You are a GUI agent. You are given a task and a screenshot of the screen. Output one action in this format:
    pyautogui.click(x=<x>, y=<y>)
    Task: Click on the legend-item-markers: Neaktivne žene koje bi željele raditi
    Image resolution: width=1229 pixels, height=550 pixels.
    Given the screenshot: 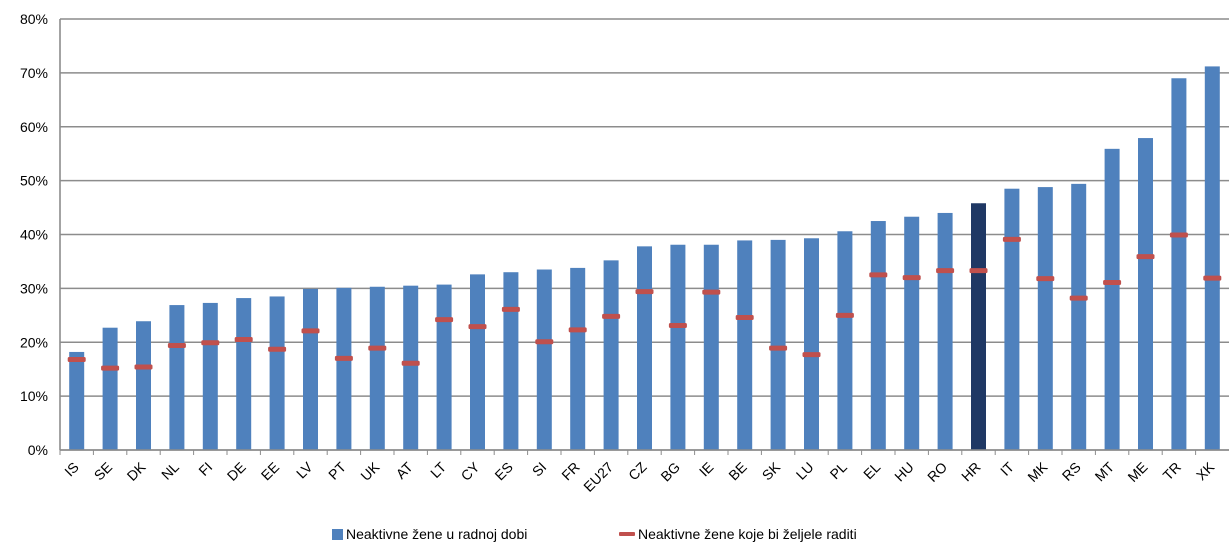 What is the action you would take?
    pyautogui.click(x=738, y=534)
    